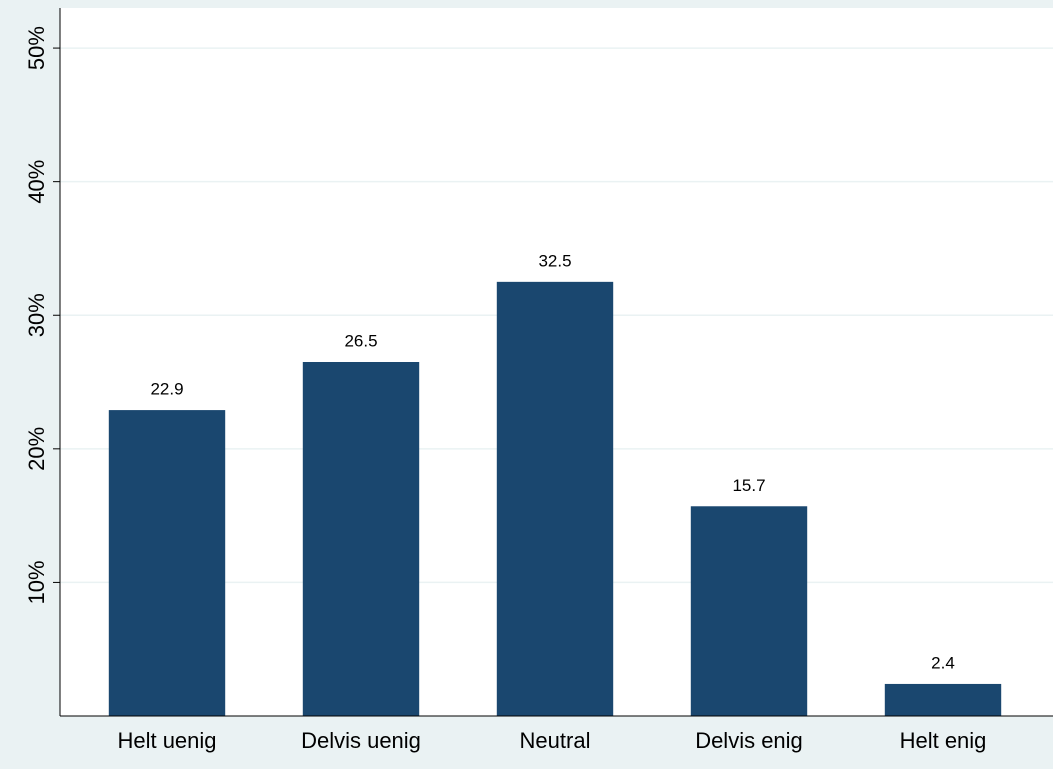  I want to click on y-tick-label: 50%, so click(36, 48).